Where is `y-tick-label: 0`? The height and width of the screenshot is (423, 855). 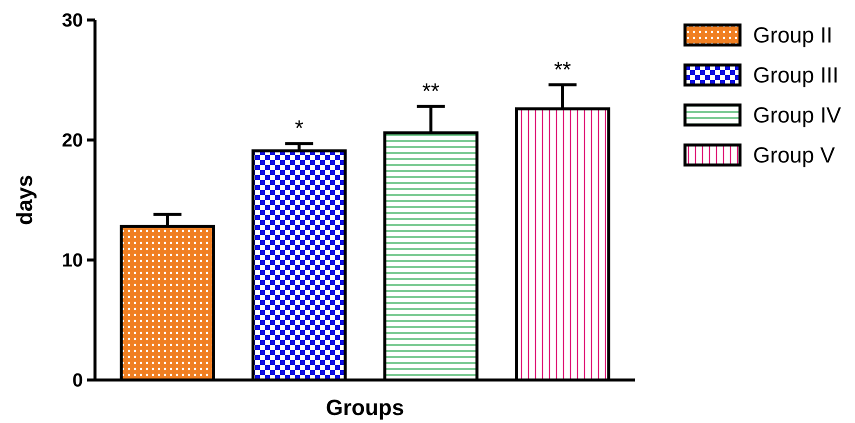
y-tick-label: 0 is located at coordinates (77, 381).